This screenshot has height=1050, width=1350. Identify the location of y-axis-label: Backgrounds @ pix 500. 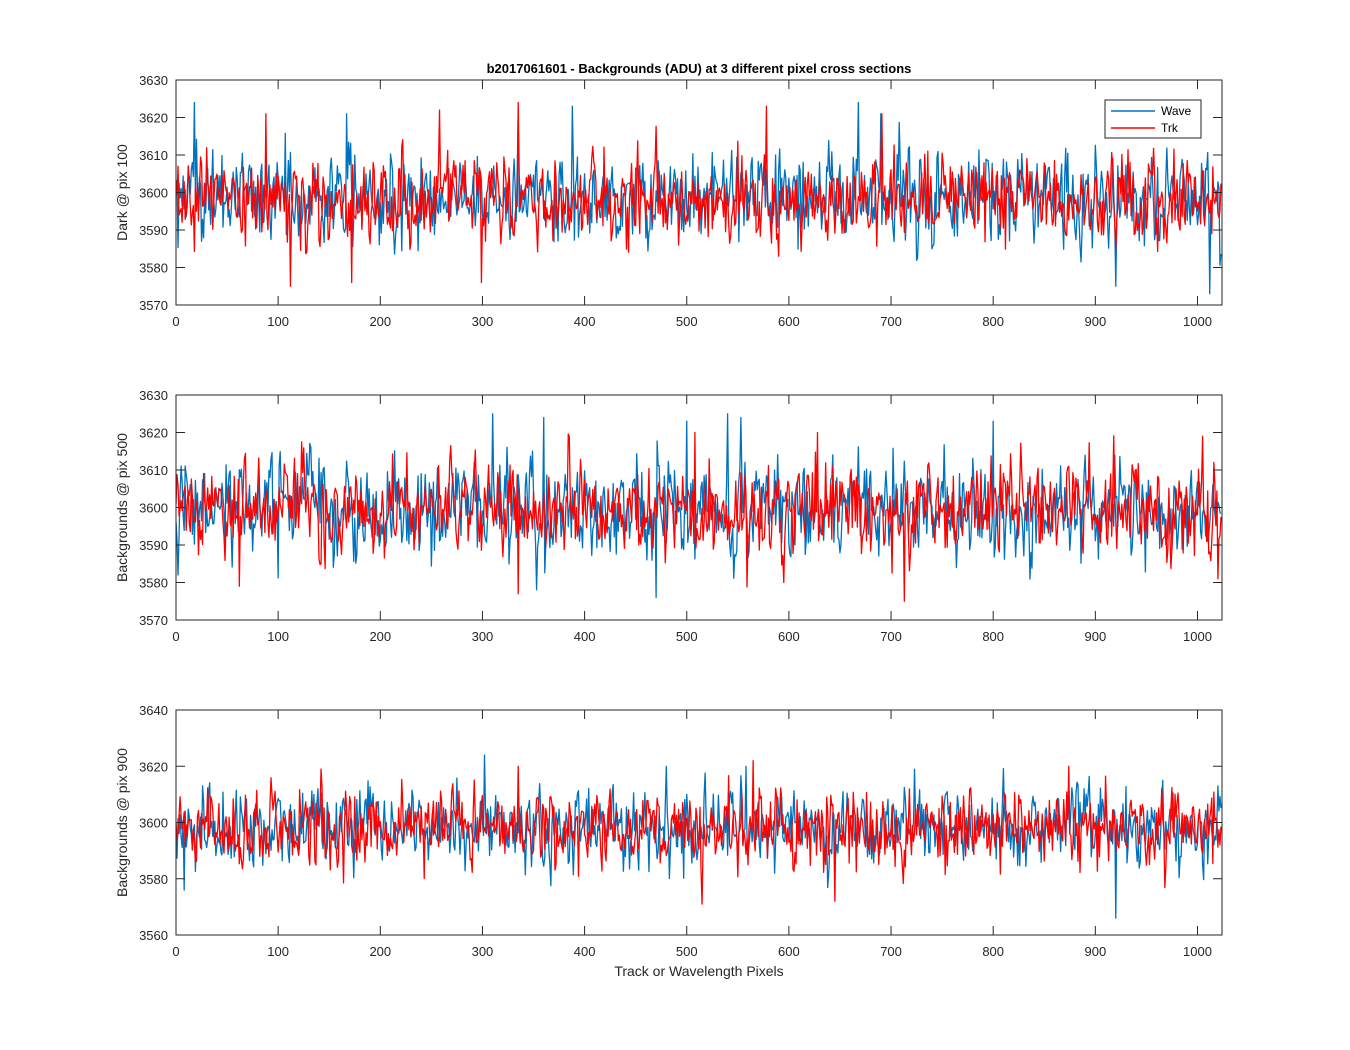
(122, 507).